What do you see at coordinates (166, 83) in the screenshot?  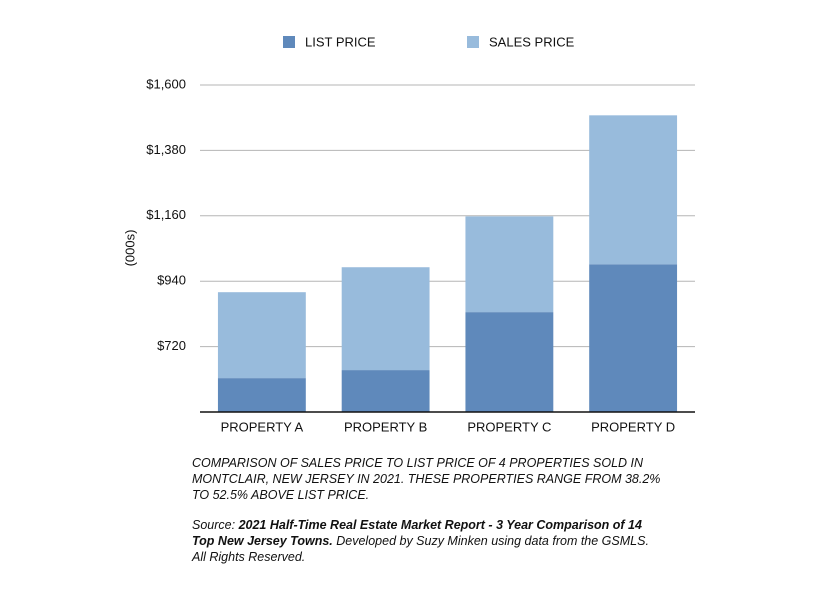 I see `y-tick-label: $1,600` at bounding box center [166, 83].